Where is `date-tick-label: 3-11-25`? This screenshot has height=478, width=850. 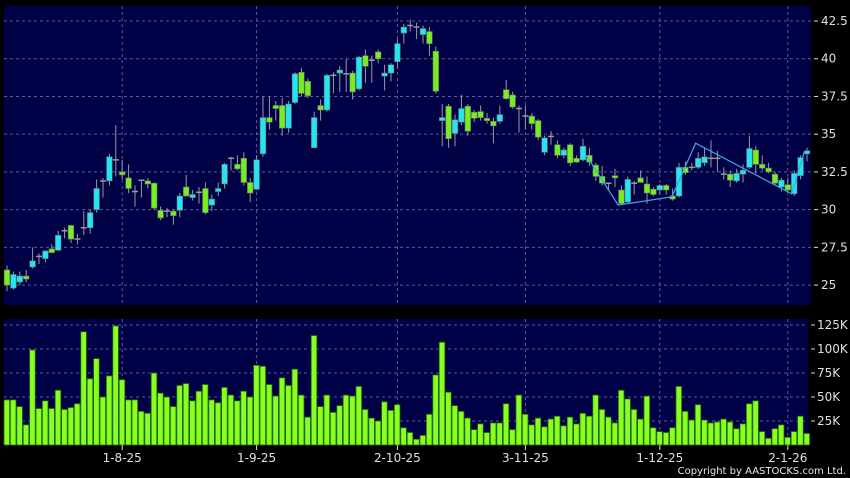
date-tick-label: 3-11-25 is located at coordinates (525, 458).